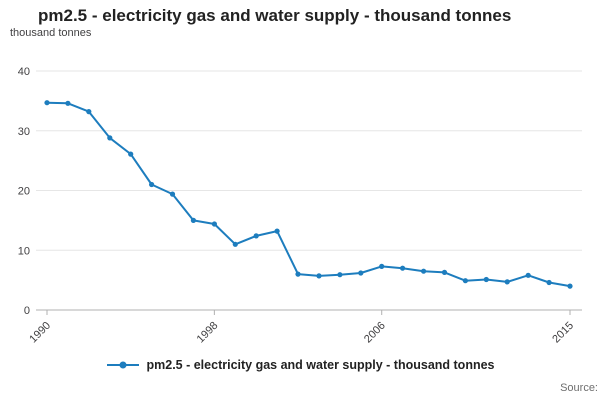 The image size is (600, 400). I want to click on x-tick-label: 2015, so click(563, 333).